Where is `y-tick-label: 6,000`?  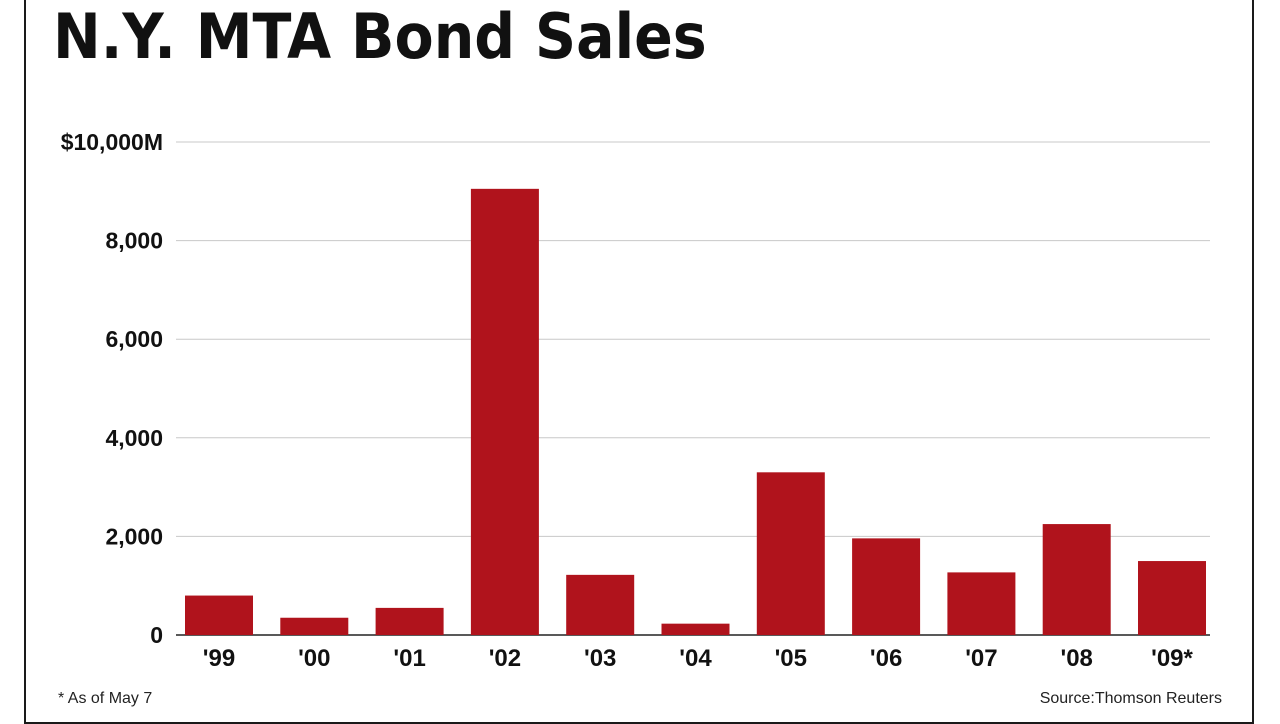 y-tick-label: 6,000 is located at coordinates (134, 339).